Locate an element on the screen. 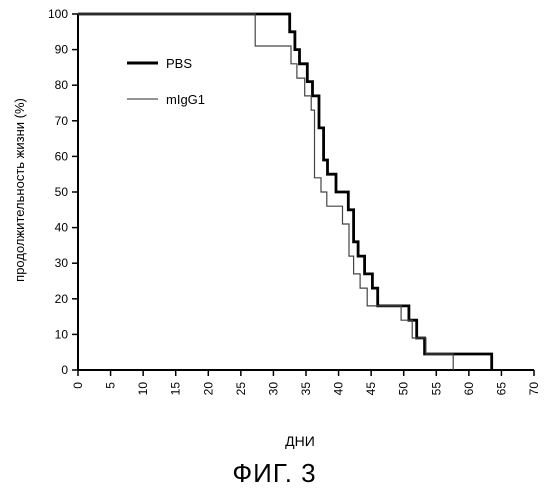  y-tick-label: 90 is located at coordinates (62, 50).